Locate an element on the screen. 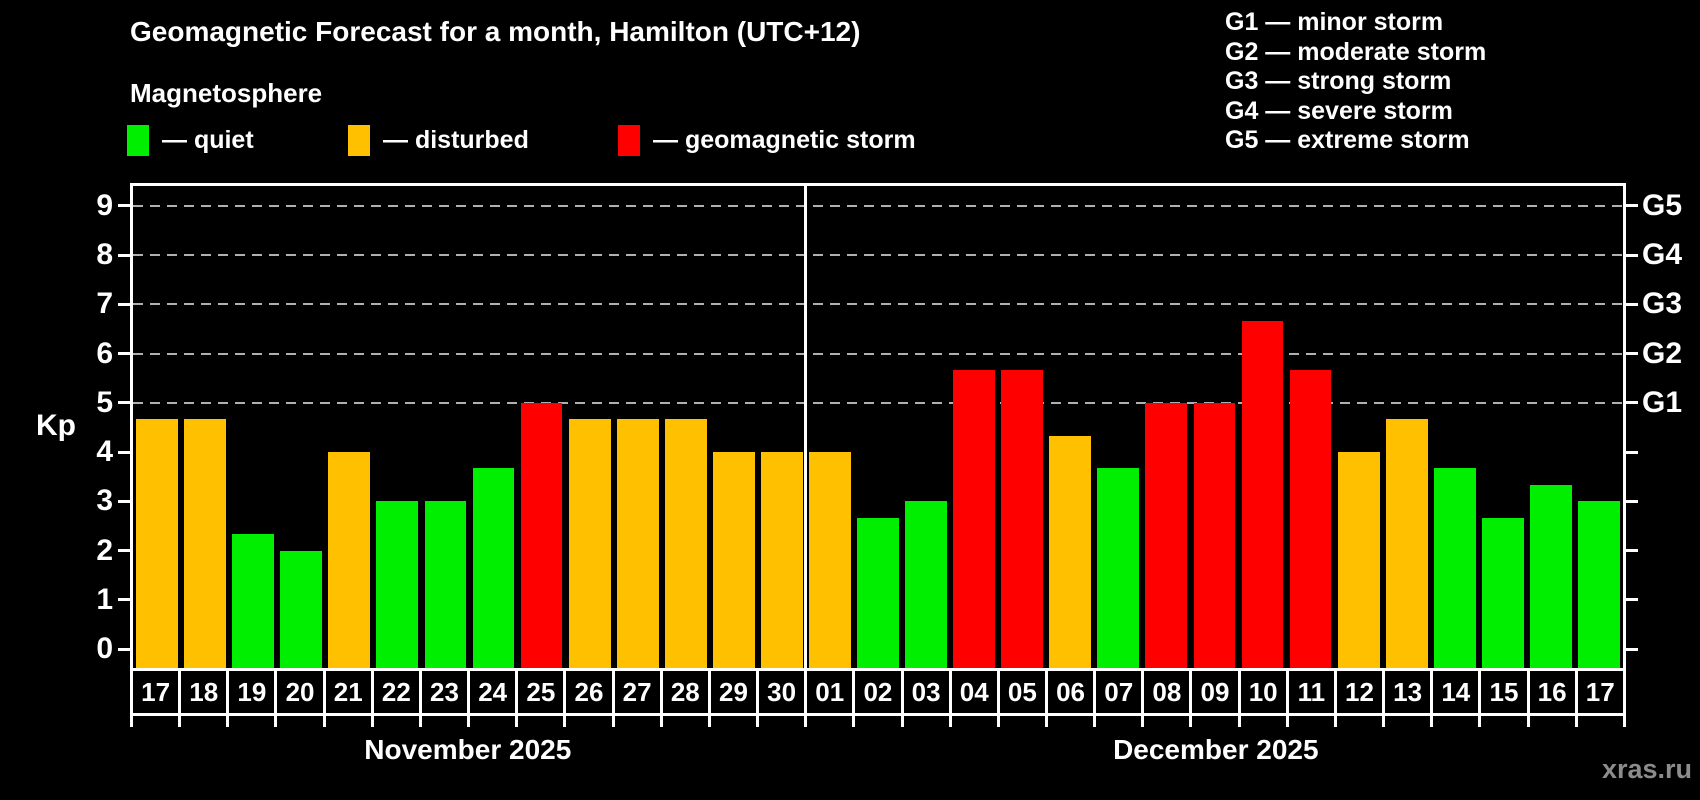 The image size is (1700, 800). day-label-11-28: 28 is located at coordinates (687, 692).